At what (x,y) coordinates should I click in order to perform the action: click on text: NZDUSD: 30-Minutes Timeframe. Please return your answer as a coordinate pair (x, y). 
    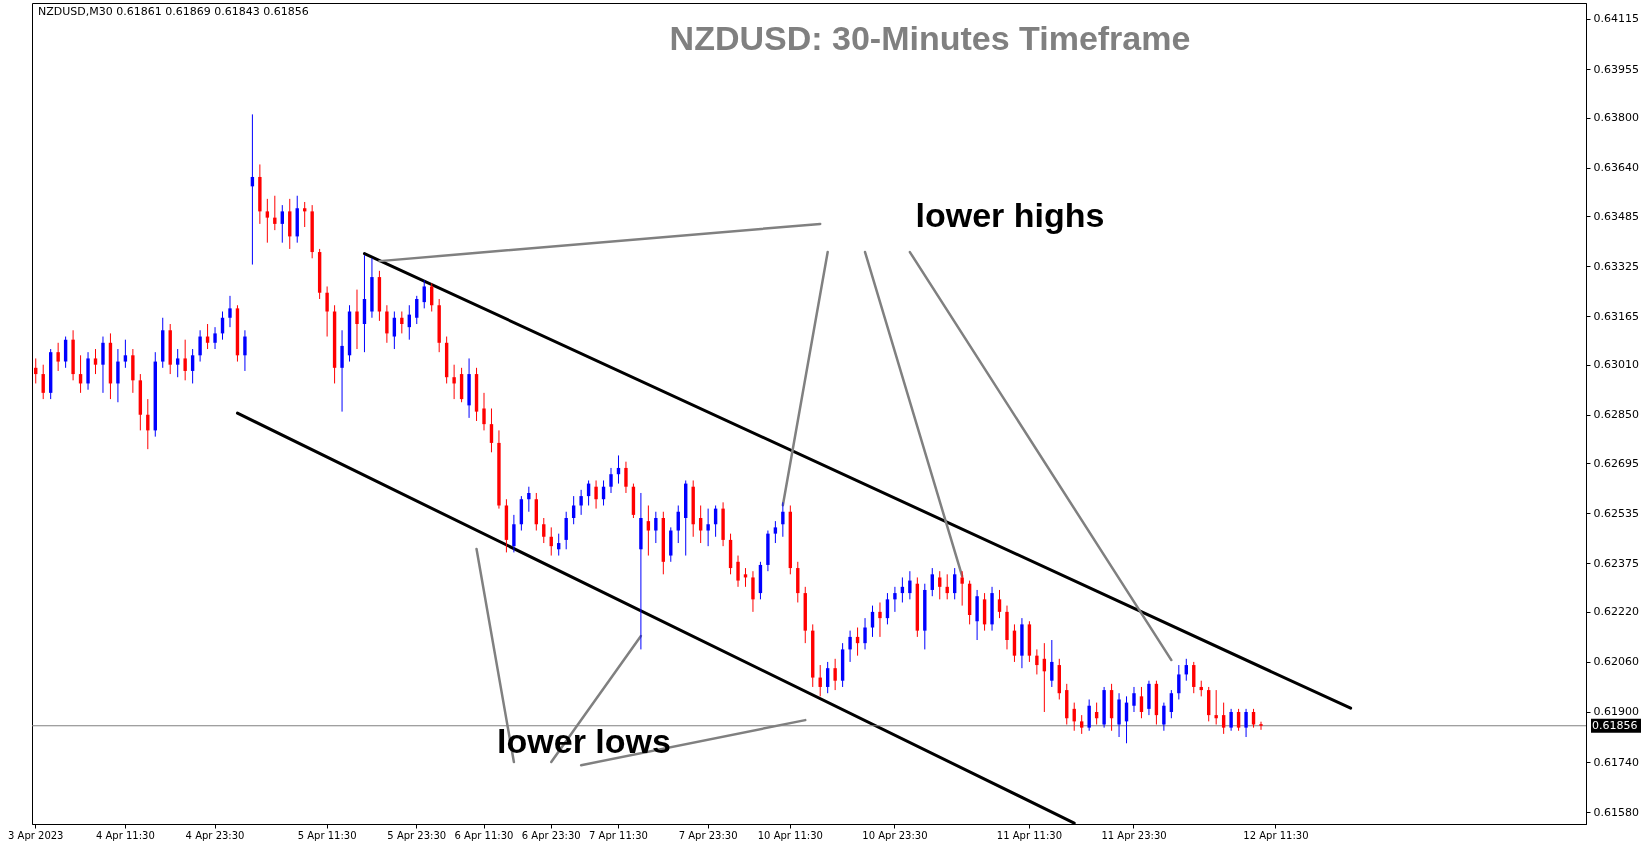
    Looking at the image, I should click on (930, 38).